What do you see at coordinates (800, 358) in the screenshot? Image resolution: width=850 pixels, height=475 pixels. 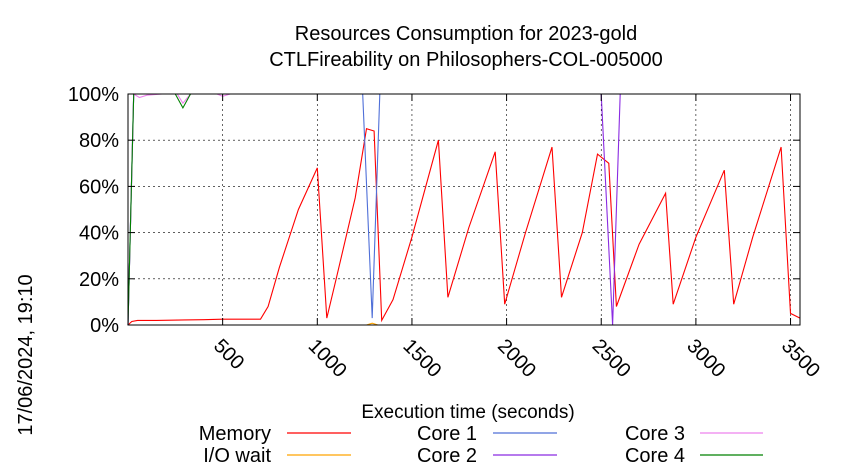 I see `x-tick-label: 3500` at bounding box center [800, 358].